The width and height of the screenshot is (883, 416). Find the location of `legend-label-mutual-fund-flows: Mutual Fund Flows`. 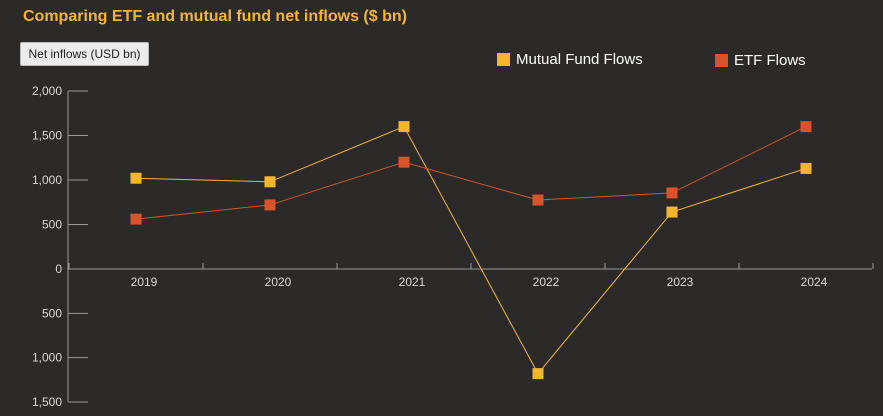

legend-label-mutual-fund-flows: Mutual Fund Flows is located at coordinates (579, 59).